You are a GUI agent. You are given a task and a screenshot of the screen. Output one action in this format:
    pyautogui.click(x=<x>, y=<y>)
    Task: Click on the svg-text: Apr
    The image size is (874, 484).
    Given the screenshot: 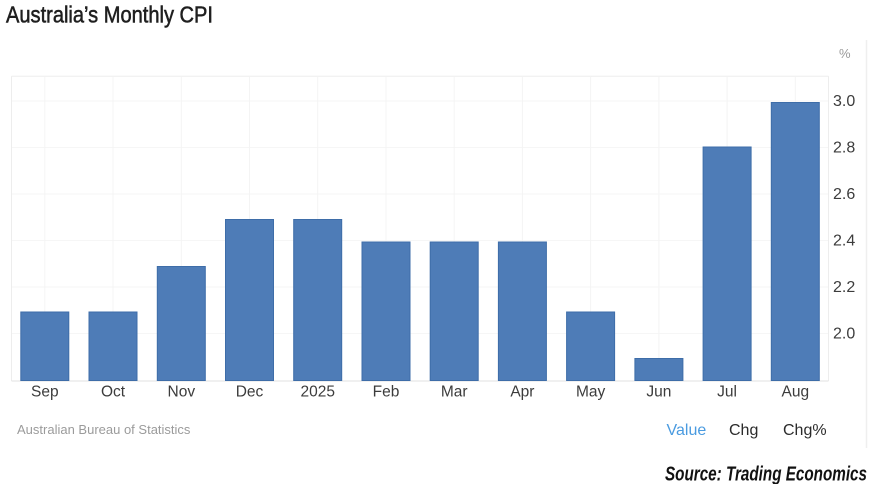 What is the action you would take?
    pyautogui.click(x=522, y=391)
    